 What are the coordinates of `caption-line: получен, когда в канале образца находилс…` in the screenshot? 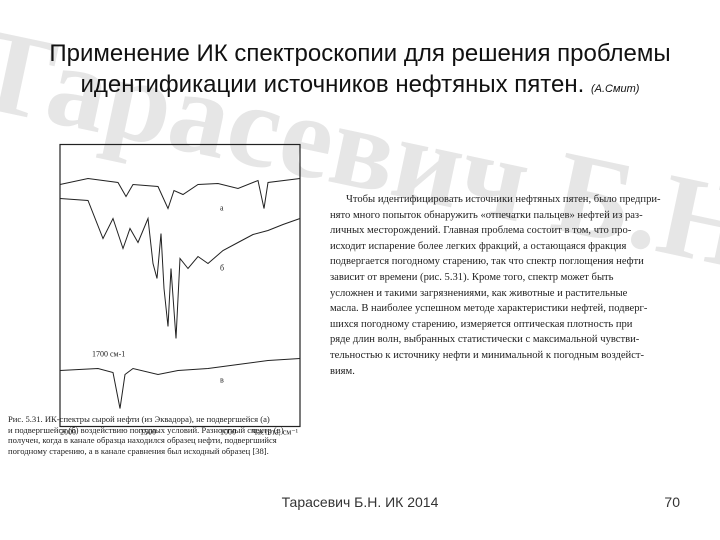 It's located at (142, 440).